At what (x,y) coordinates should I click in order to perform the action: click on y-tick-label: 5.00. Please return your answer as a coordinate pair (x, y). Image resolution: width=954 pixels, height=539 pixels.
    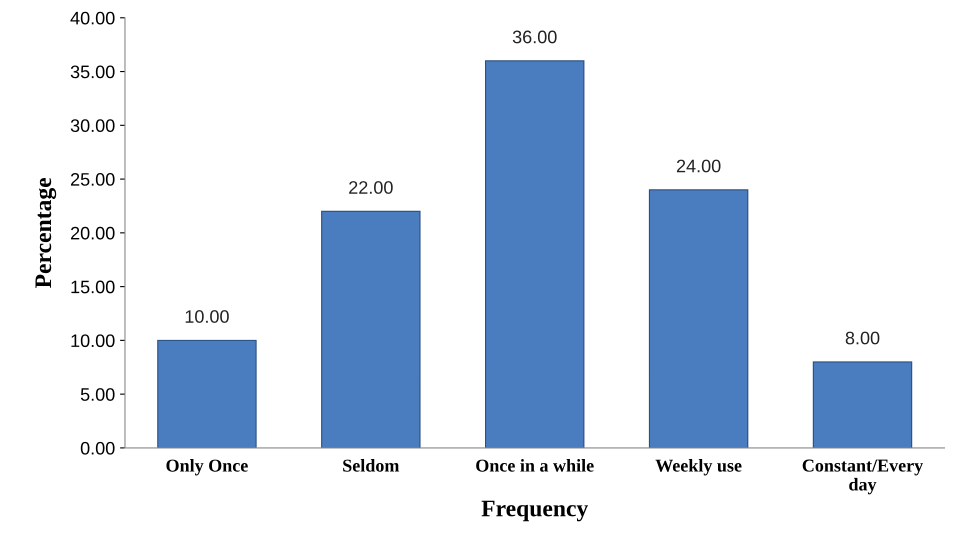
    Looking at the image, I should click on (97, 394).